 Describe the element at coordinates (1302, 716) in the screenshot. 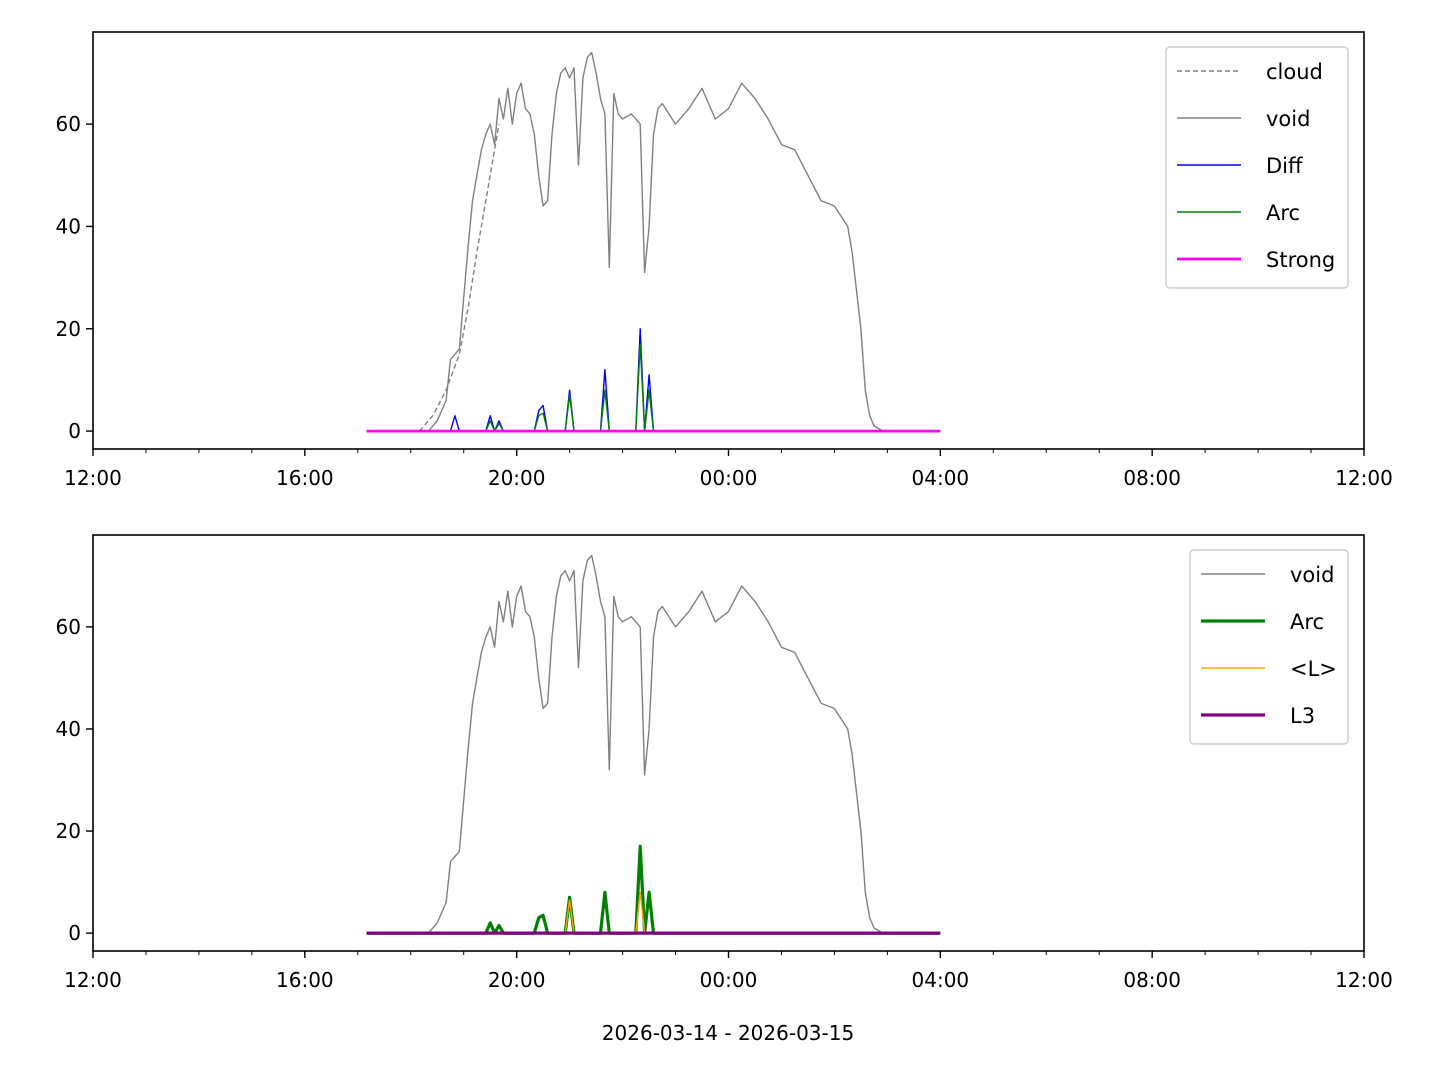

I see `legend-label: L3` at that location.